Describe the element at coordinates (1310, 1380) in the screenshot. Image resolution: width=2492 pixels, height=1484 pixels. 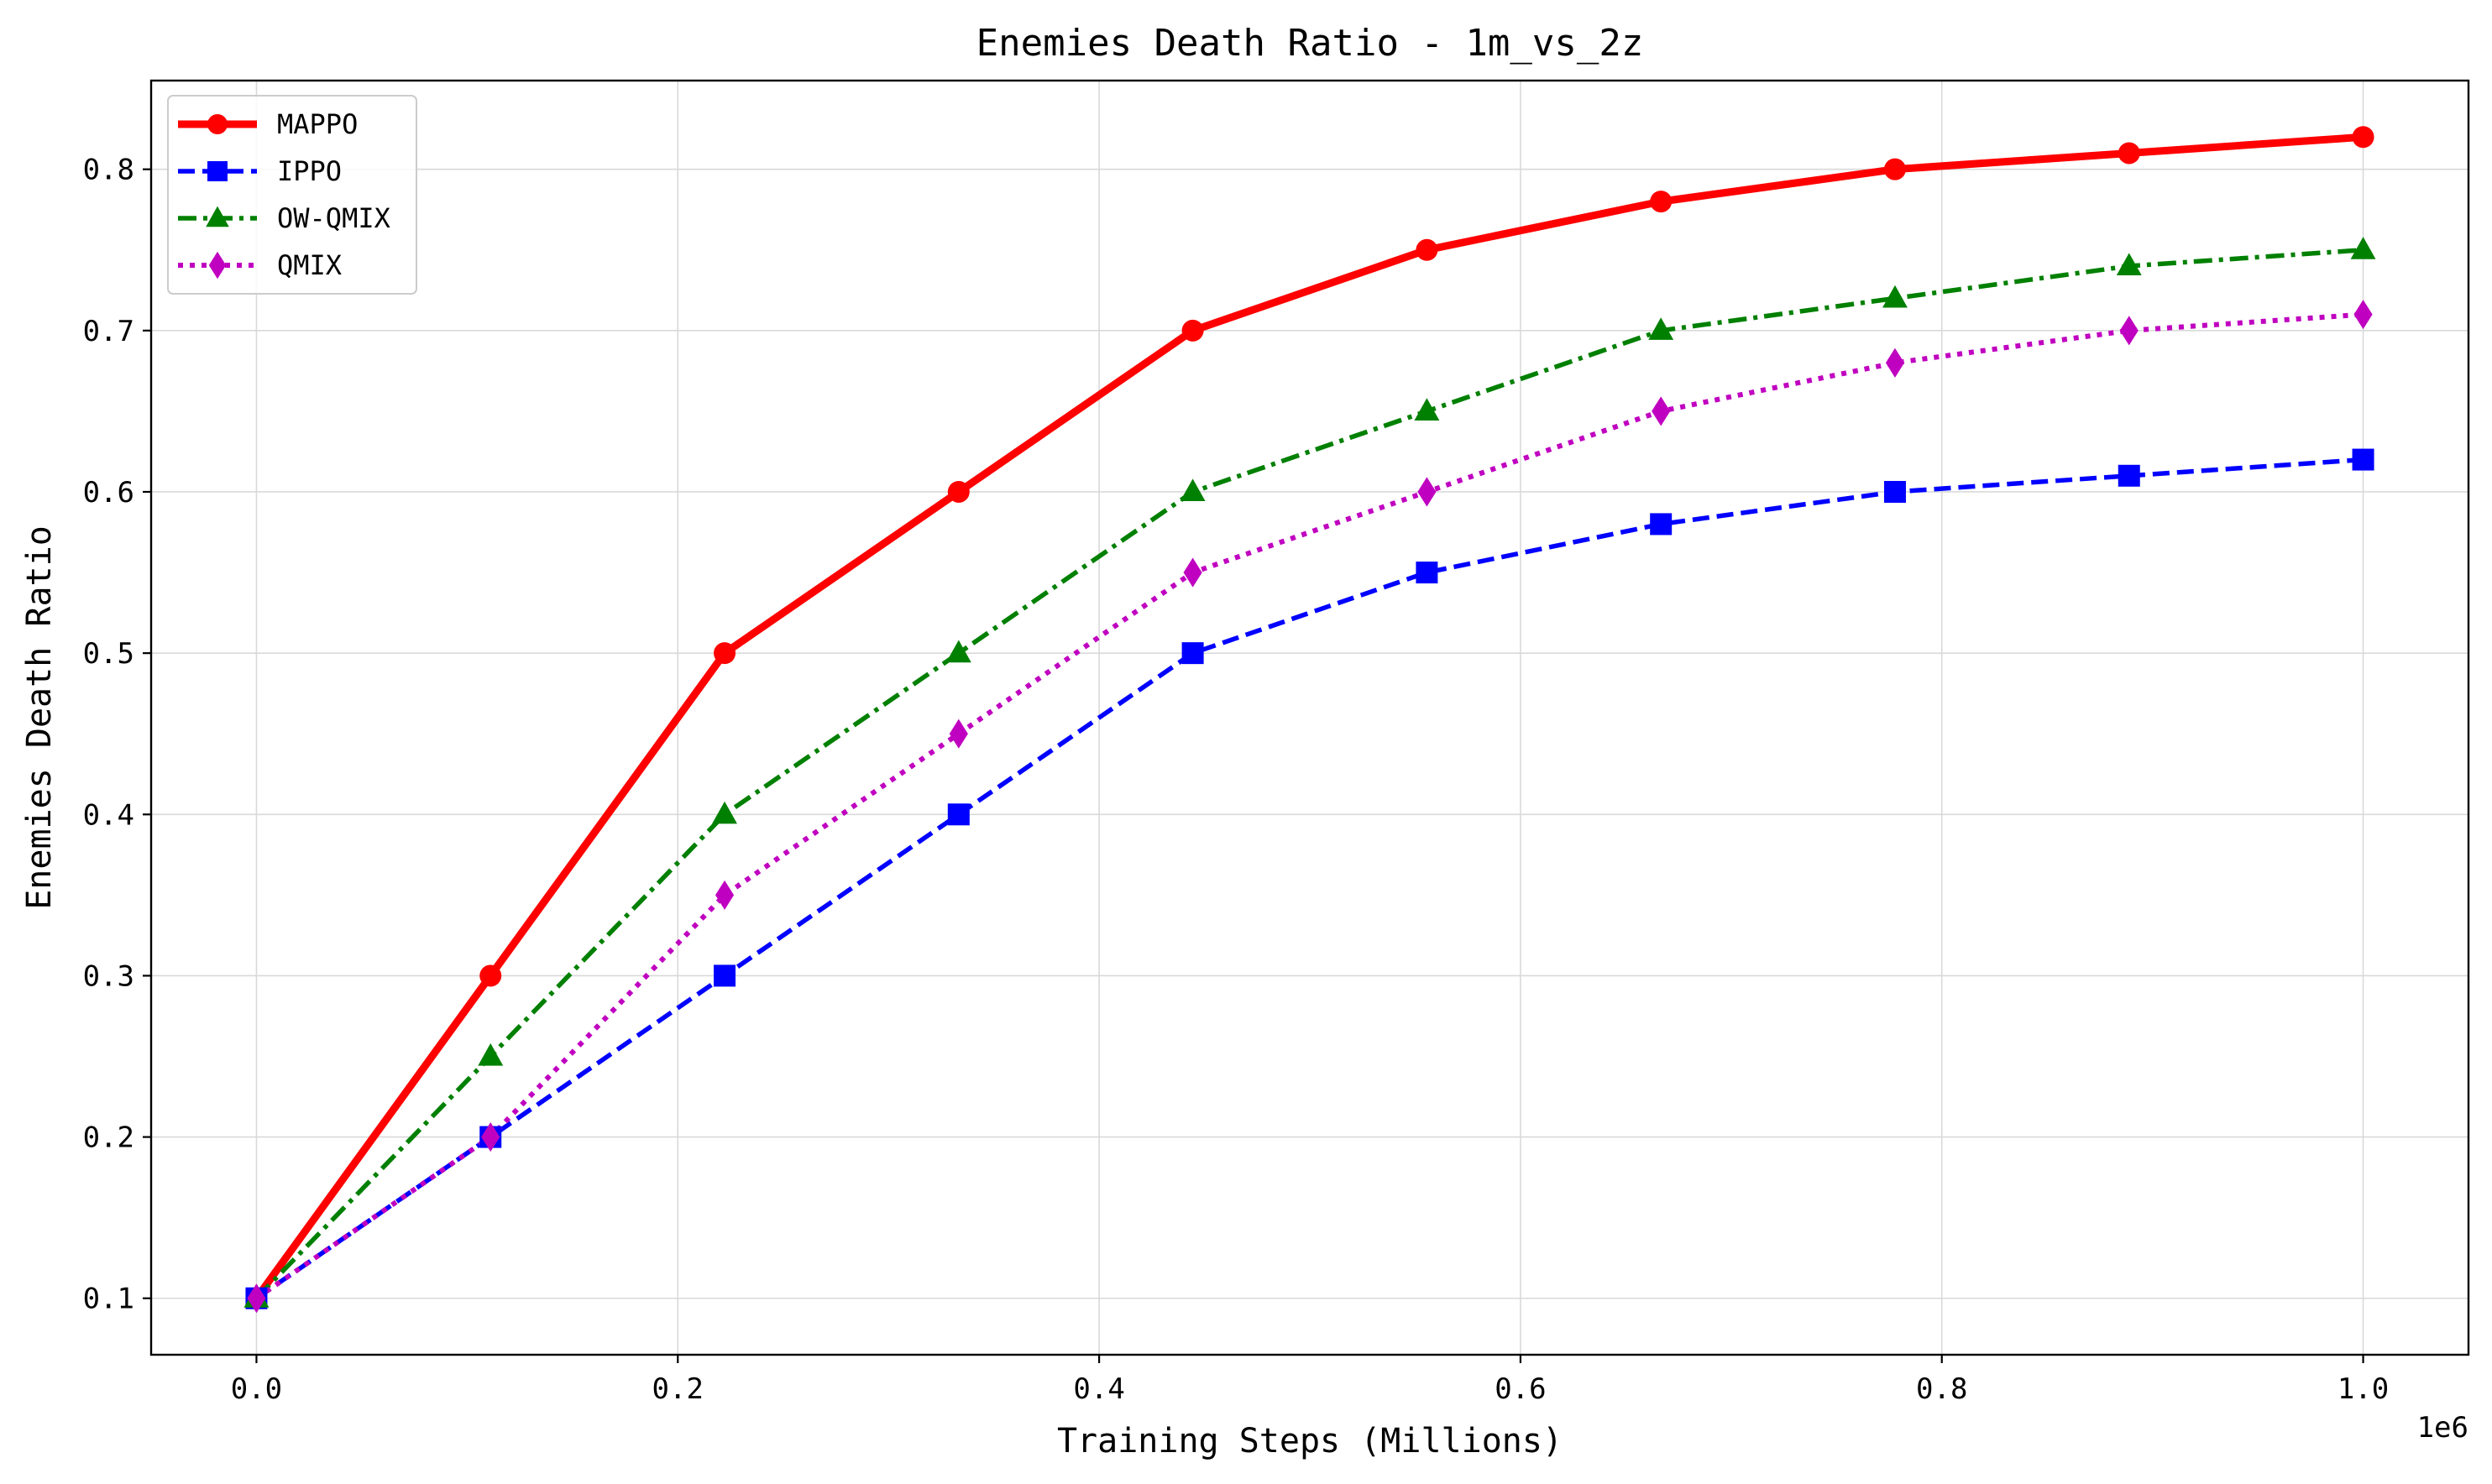
I see `x-axis-ticks: 0.0 0.2 0.4 0.6 0.8 1.0` at that location.